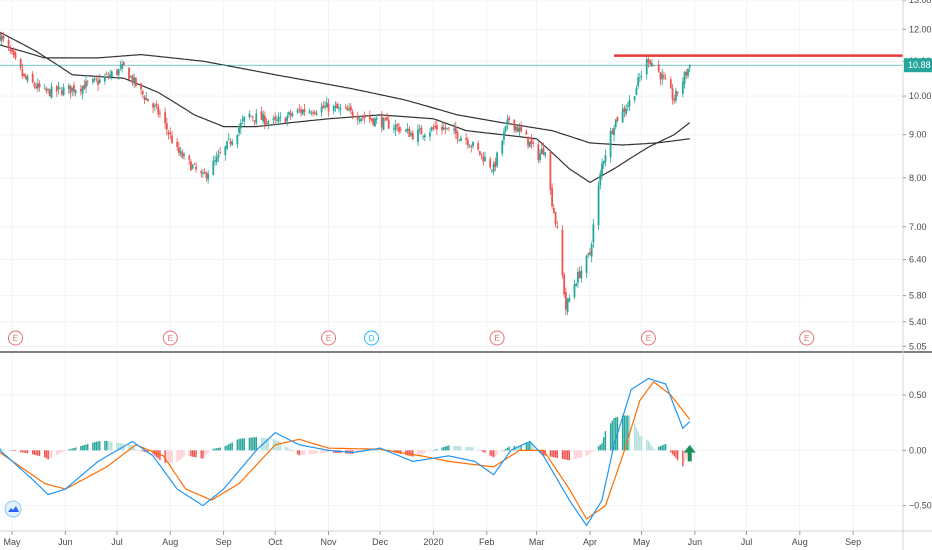 This screenshot has height=550, width=932. What do you see at coordinates (918, 296) in the screenshot?
I see `y-tick-label: 5.80` at bounding box center [918, 296].